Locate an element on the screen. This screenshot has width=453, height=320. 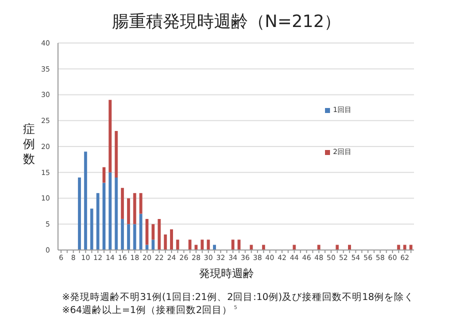
text: ※64週齢以上=1例（接種回数2回目） is located at coordinates (147, 310).